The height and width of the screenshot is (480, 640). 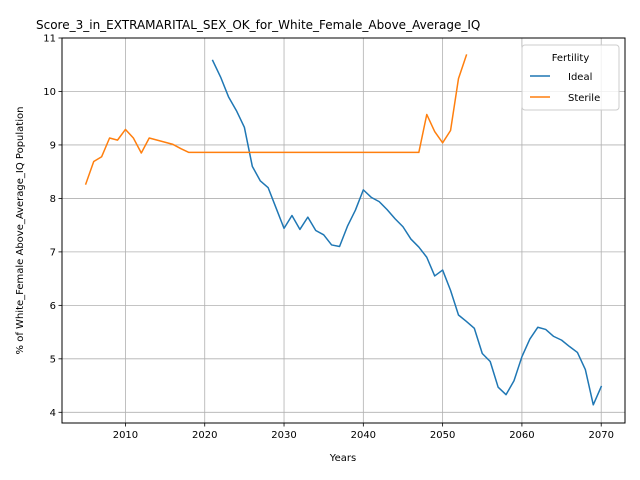 I want to click on x-tick-label: 2040, so click(x=363, y=435).